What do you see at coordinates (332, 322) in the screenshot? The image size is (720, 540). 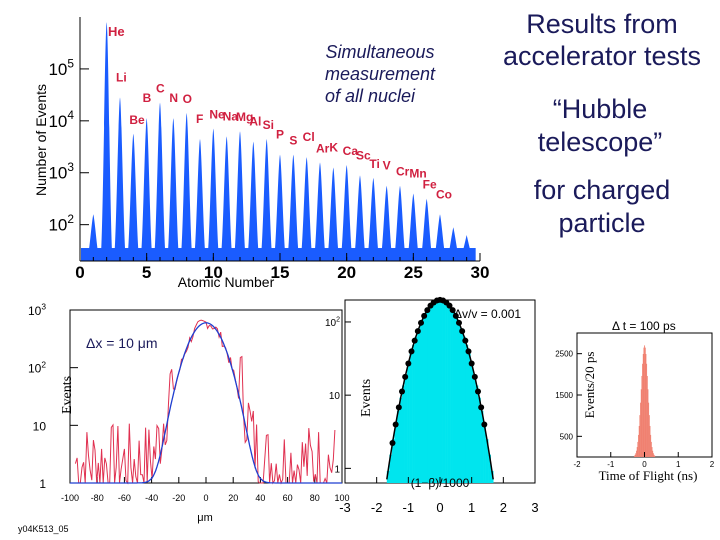 I see `p3-ytick-label: 10²` at bounding box center [332, 322].